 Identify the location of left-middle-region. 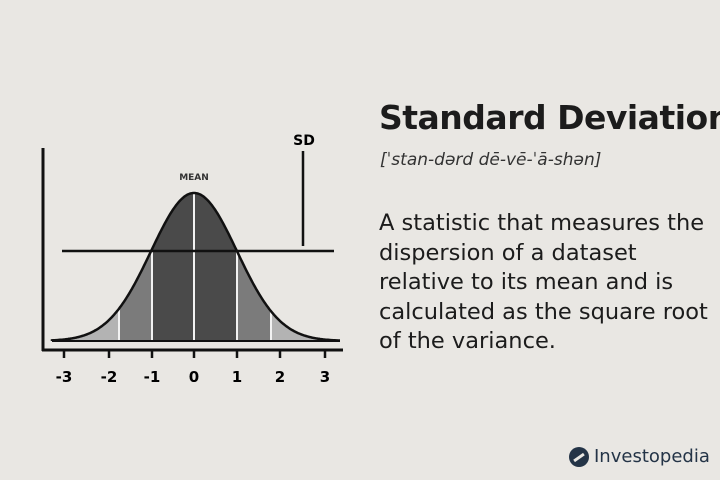
(135, 295).